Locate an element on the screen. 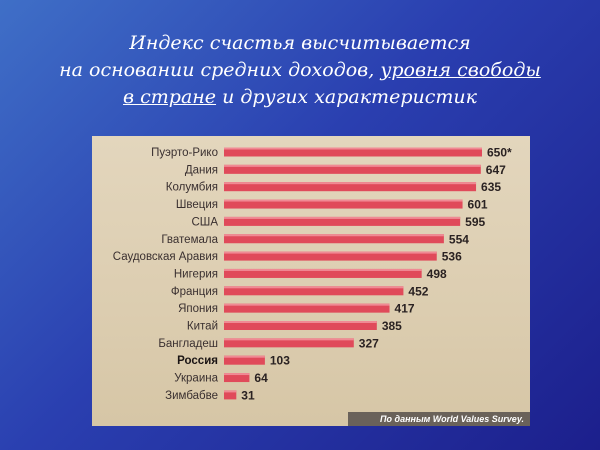  value-label: 647 is located at coordinates (496, 170).